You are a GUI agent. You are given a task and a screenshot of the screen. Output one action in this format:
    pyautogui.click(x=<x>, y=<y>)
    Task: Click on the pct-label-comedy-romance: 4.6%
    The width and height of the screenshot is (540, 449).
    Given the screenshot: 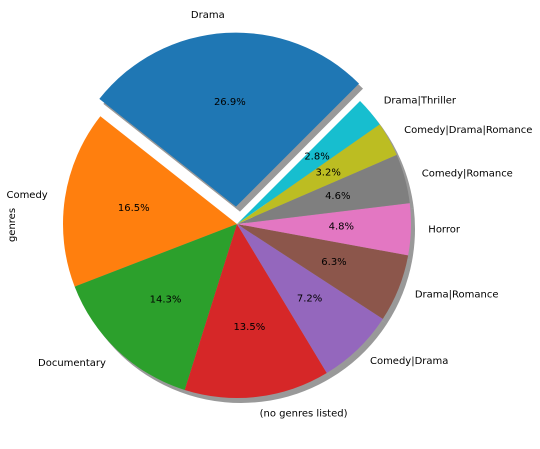 What is the action you would take?
    pyautogui.click(x=337, y=196)
    